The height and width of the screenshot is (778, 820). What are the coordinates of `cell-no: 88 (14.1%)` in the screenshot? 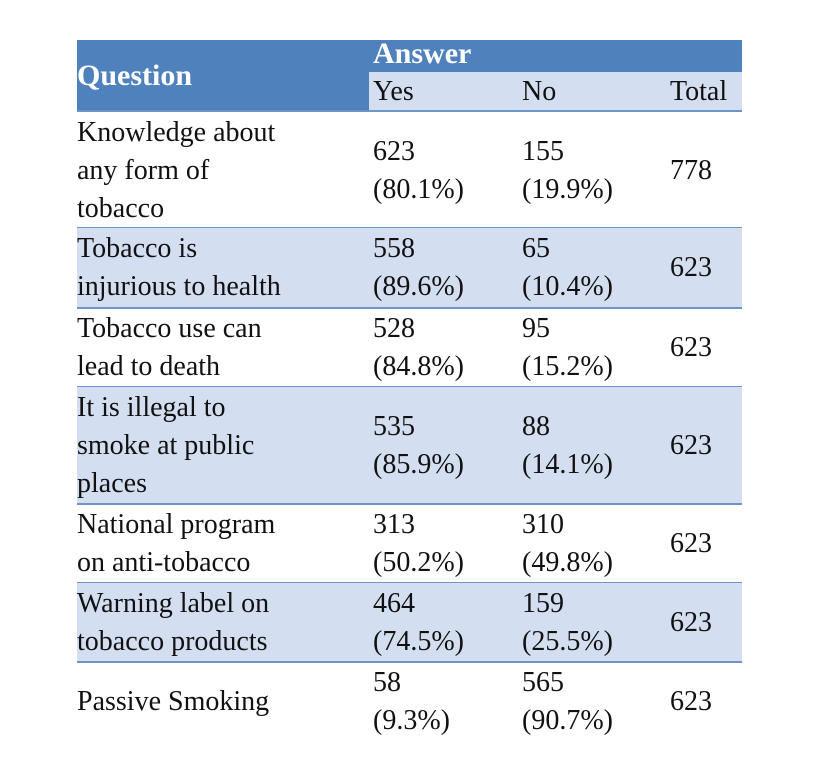 It's located at (567, 445).